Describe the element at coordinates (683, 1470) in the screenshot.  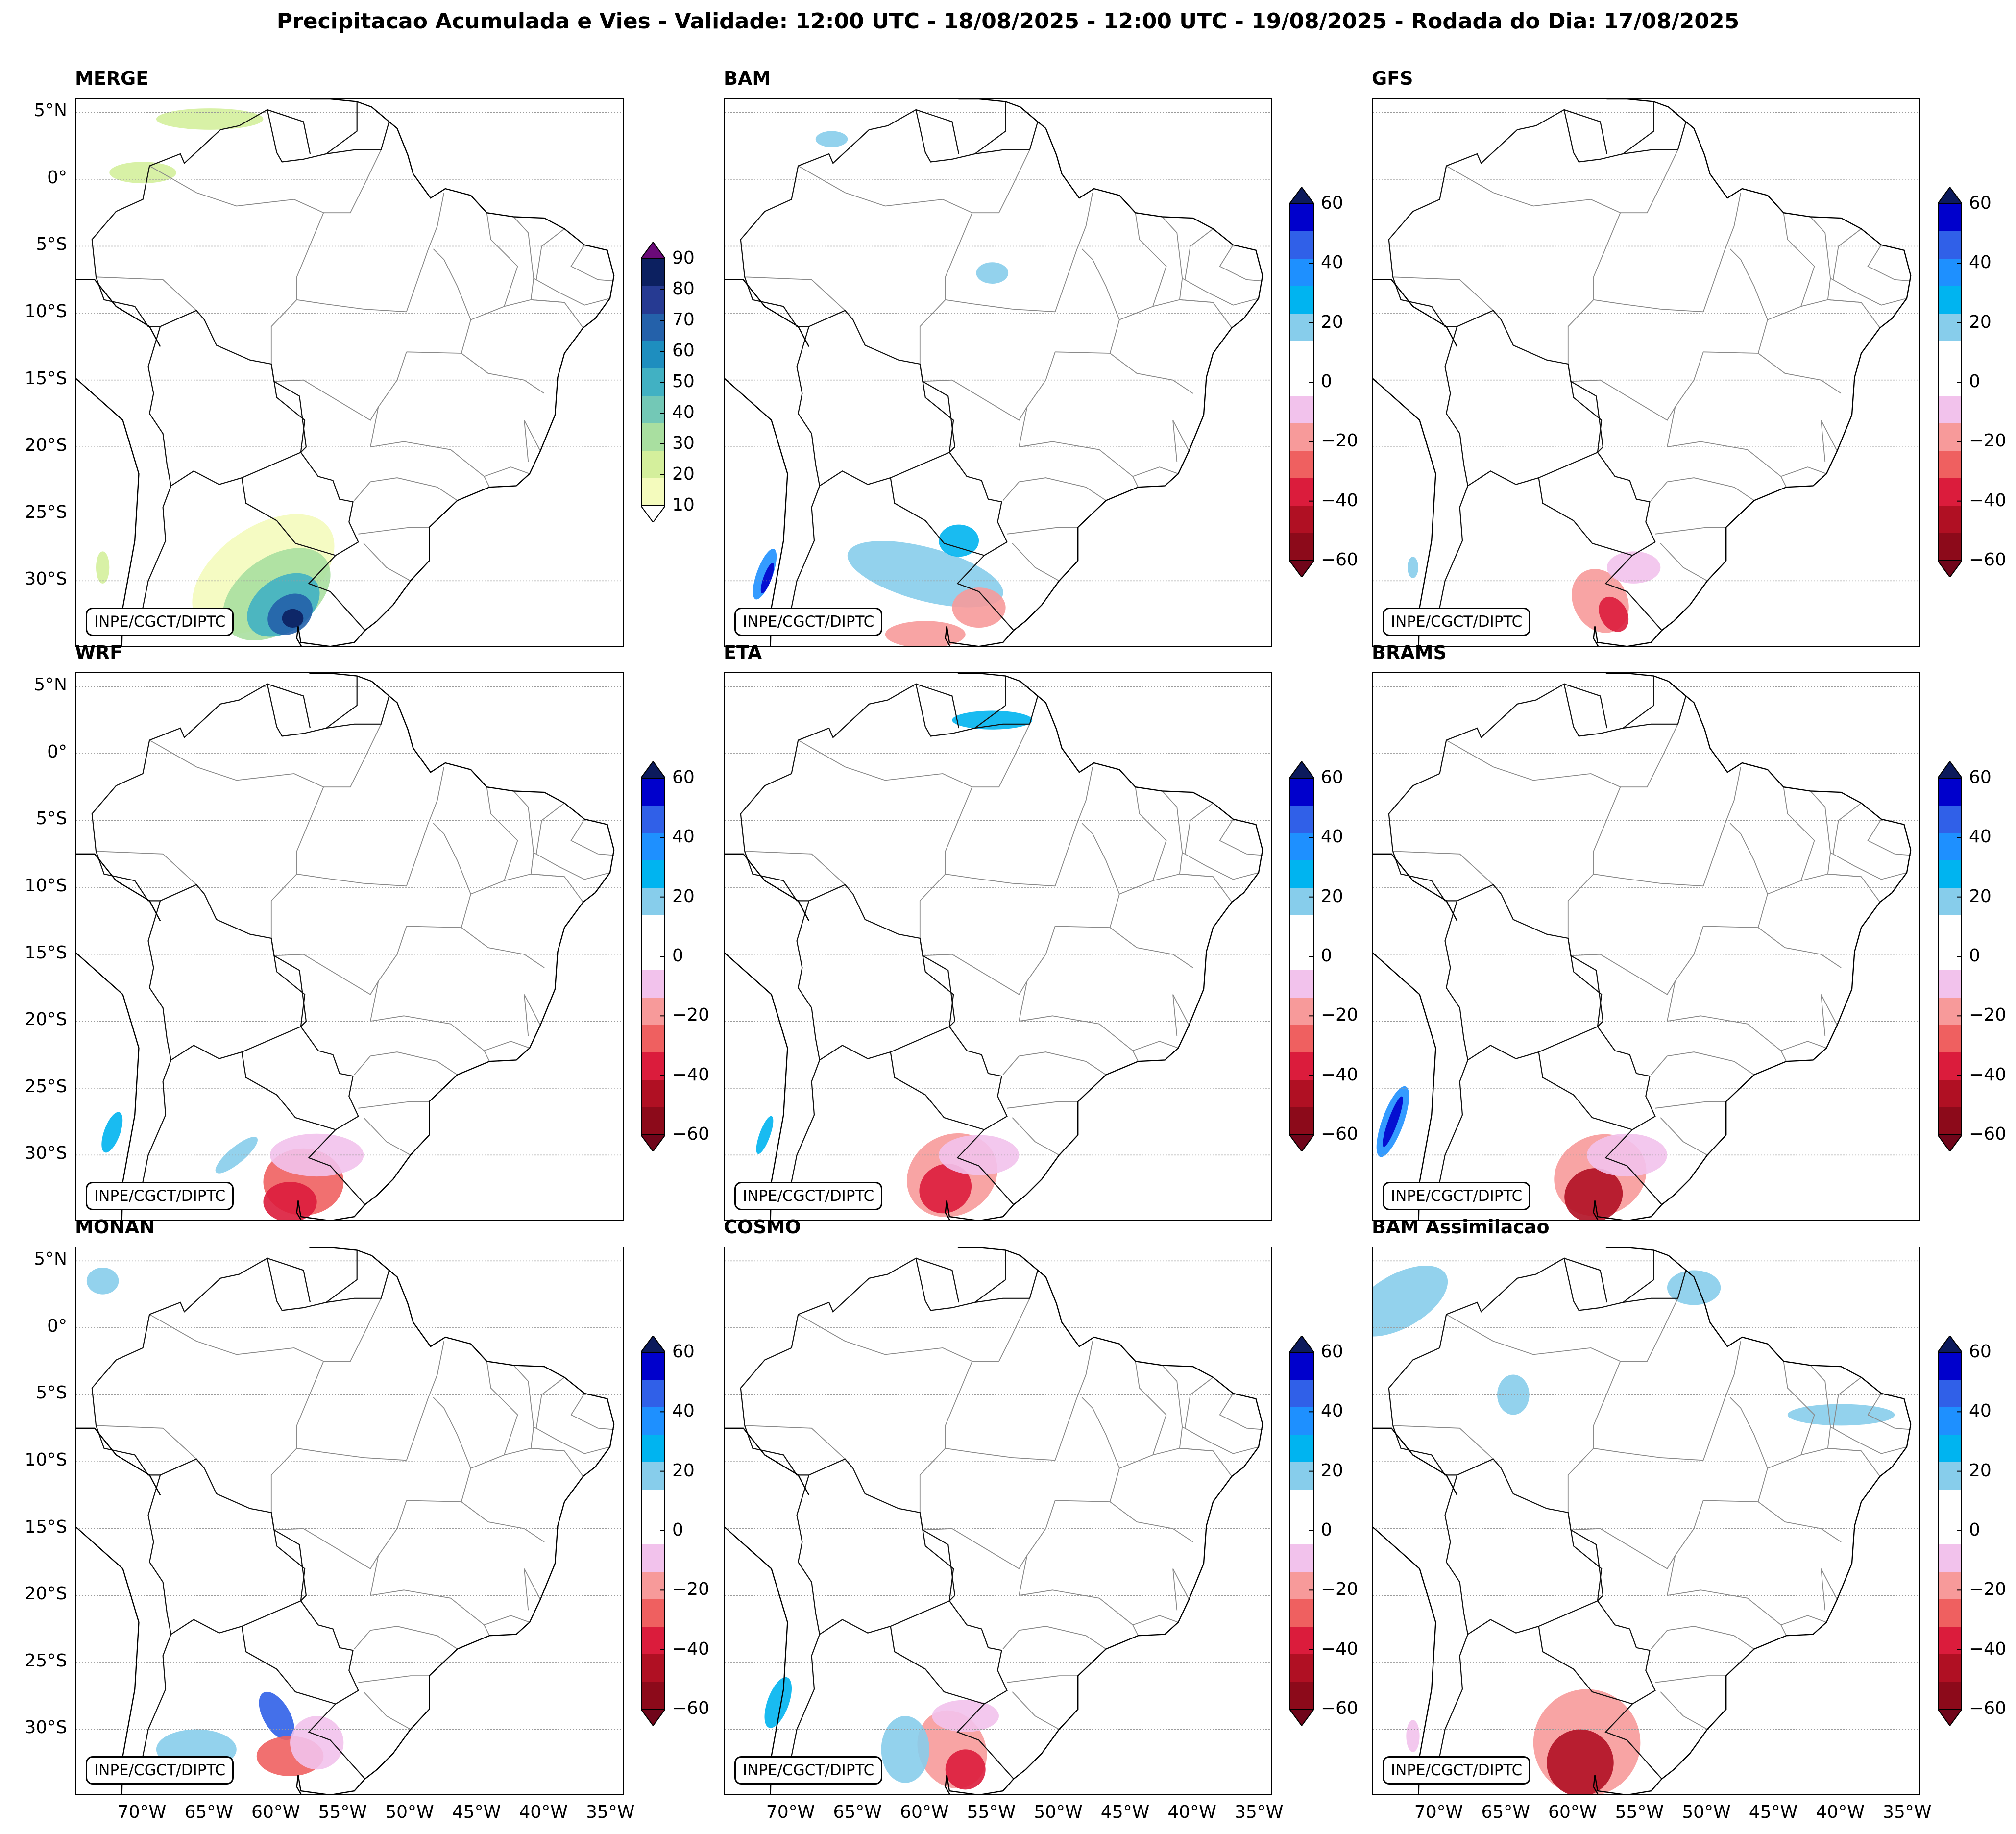
I see `colorbar-tick-label: 20` at that location.